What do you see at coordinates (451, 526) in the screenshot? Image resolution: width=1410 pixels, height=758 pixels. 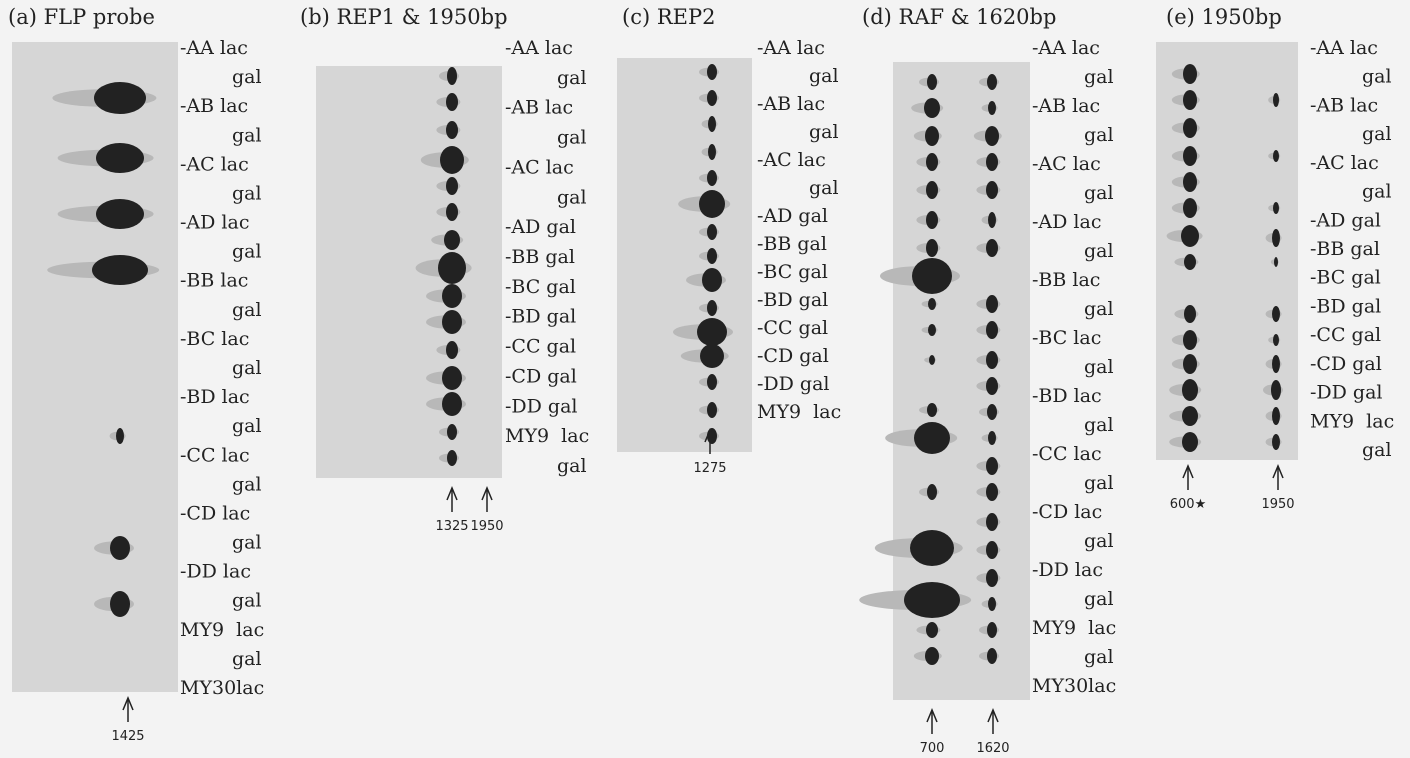 I see `arrow-label: 1325` at bounding box center [451, 526].